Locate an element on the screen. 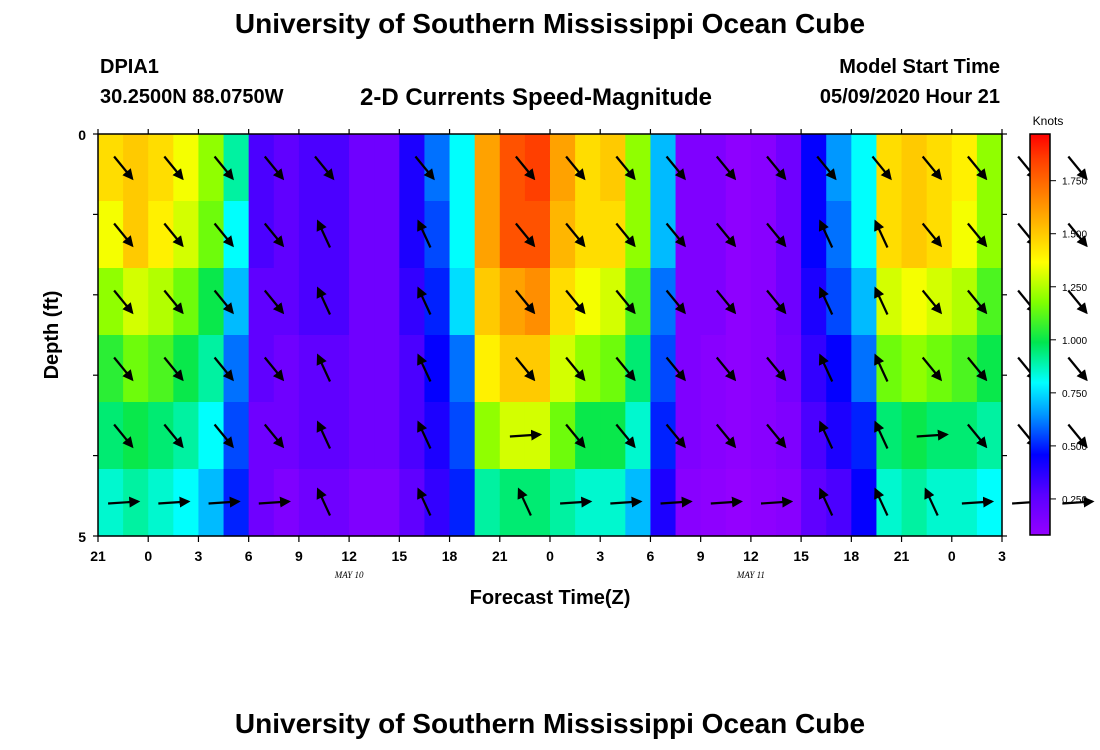  y-axis-label: Depth (ft) is located at coordinates (52, 335).